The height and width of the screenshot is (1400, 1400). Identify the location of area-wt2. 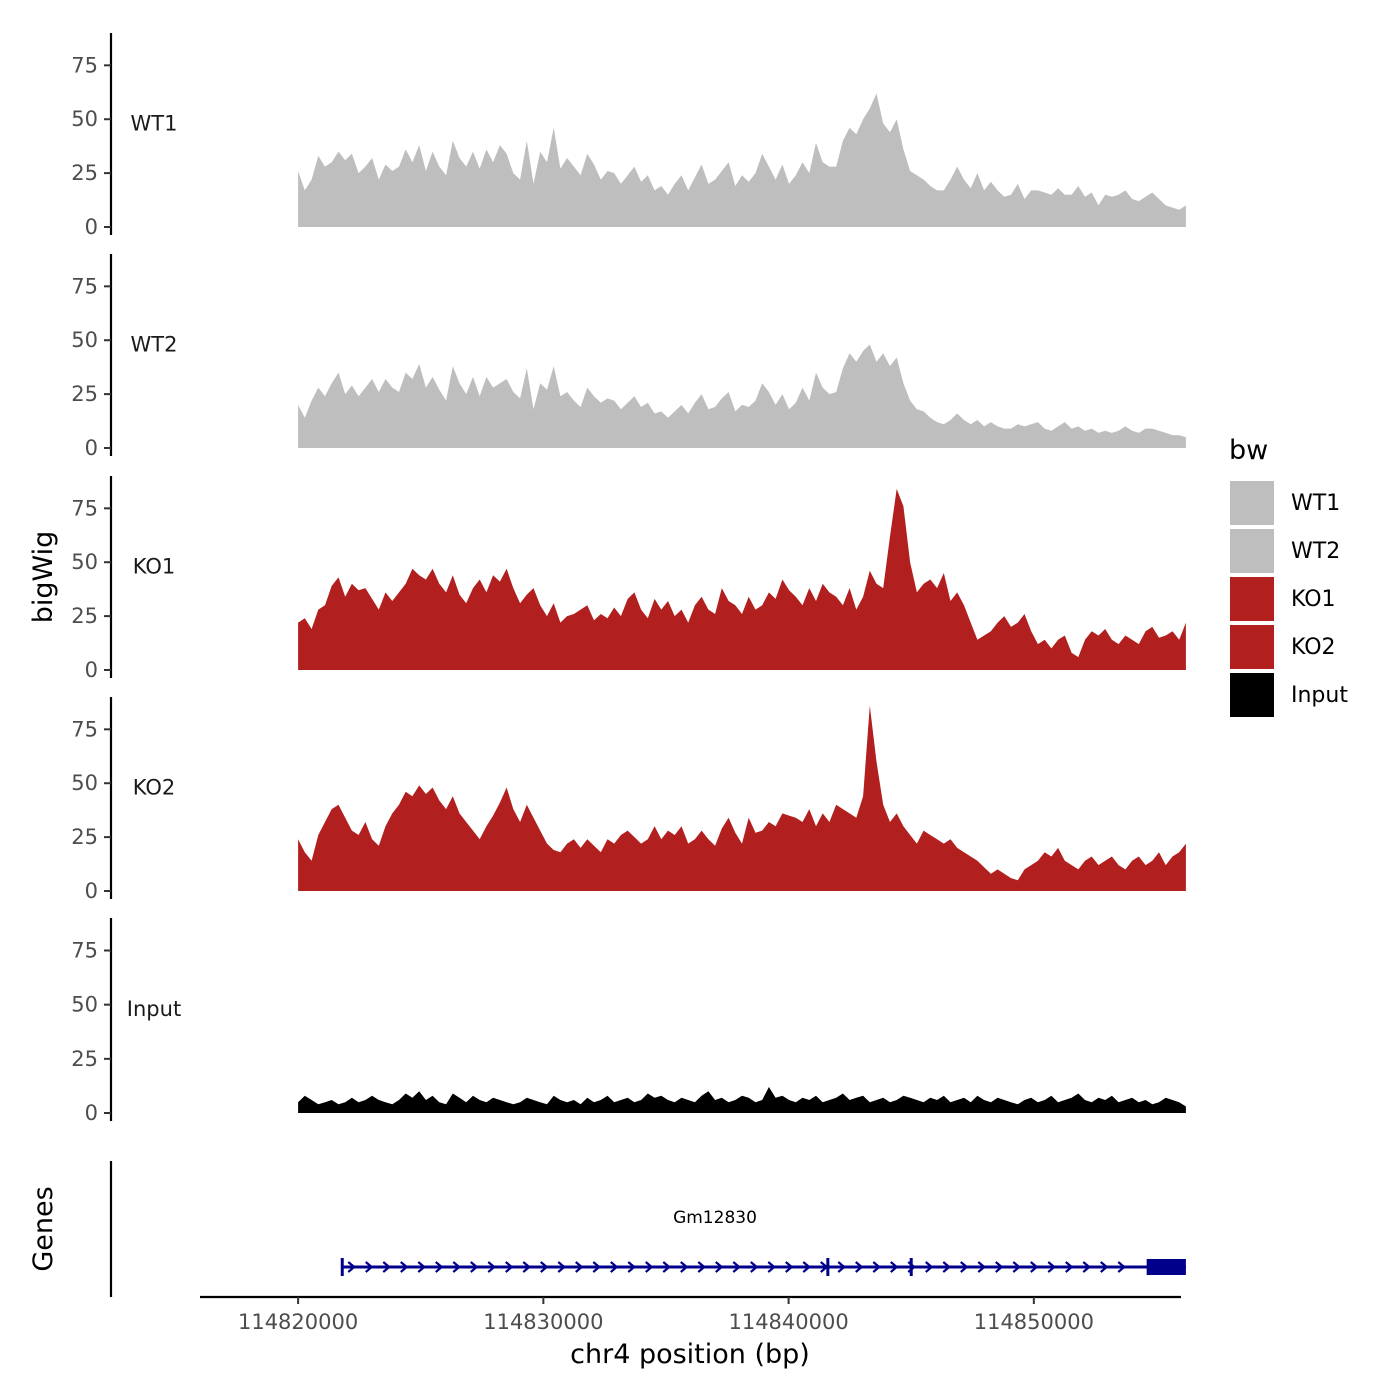
(742, 396).